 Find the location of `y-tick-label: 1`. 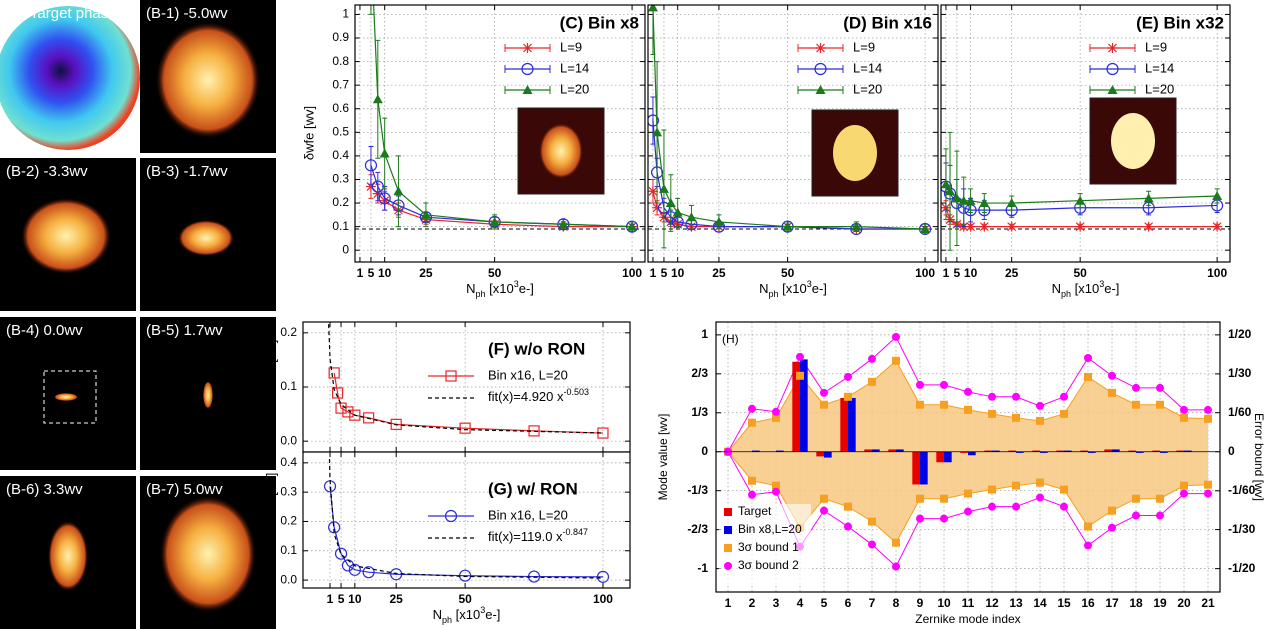

y-tick-label: 1 is located at coordinates (345, 14).